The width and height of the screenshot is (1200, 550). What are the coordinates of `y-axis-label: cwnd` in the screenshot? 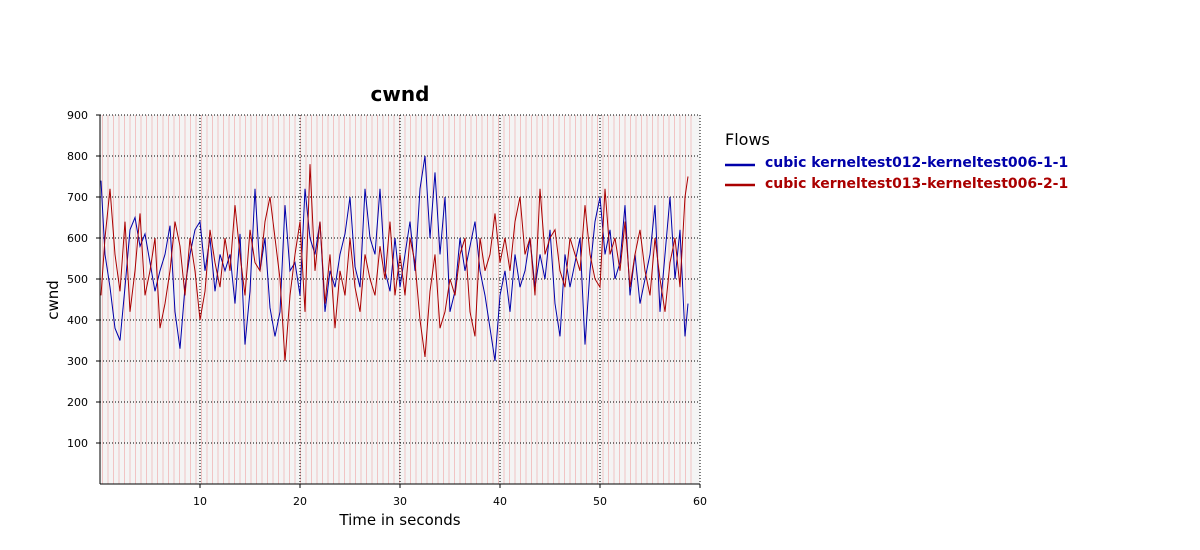 It's located at (53, 300).